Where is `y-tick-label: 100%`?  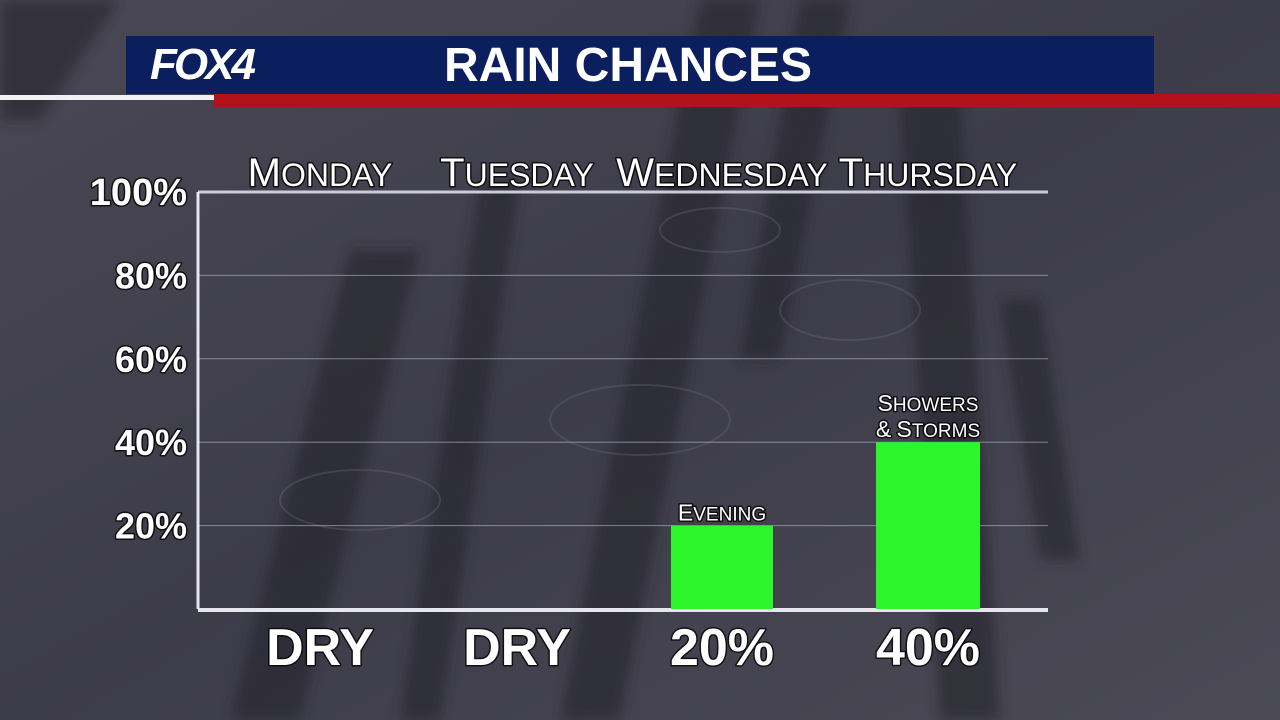
y-tick-label: 100% is located at coordinates (138, 193).